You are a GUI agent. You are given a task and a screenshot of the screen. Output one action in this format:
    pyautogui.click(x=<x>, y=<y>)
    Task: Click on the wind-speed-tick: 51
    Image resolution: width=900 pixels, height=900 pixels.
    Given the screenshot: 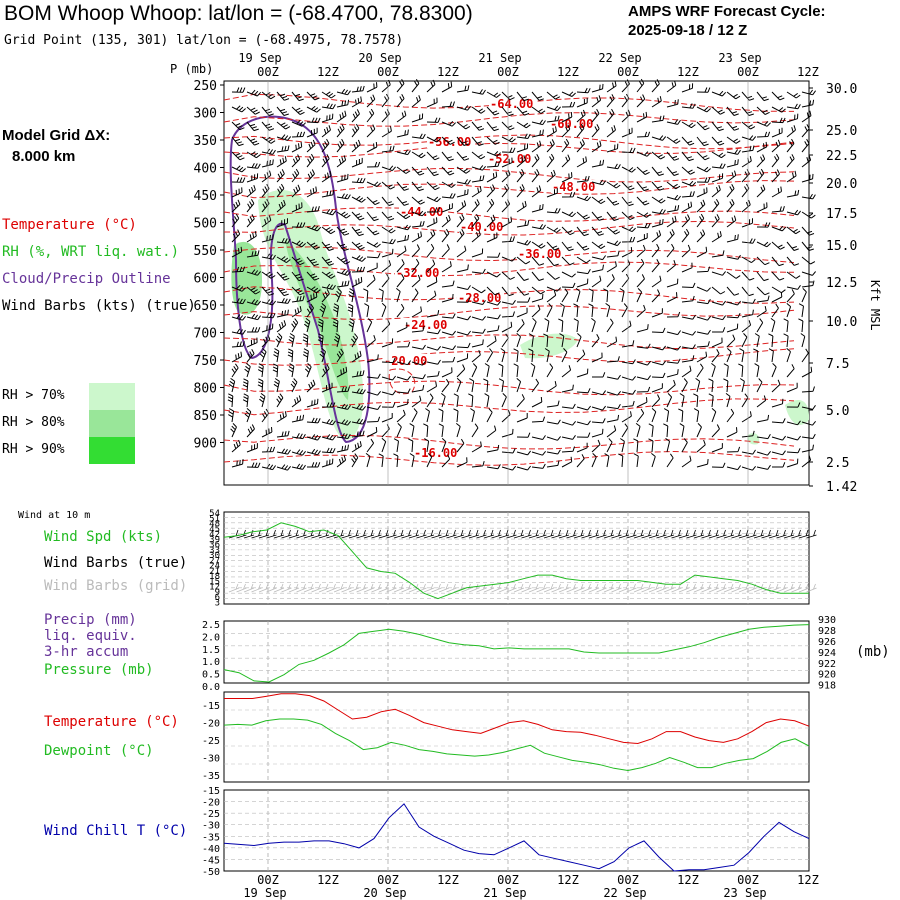 What is the action you would take?
    pyautogui.click(x=214, y=519)
    